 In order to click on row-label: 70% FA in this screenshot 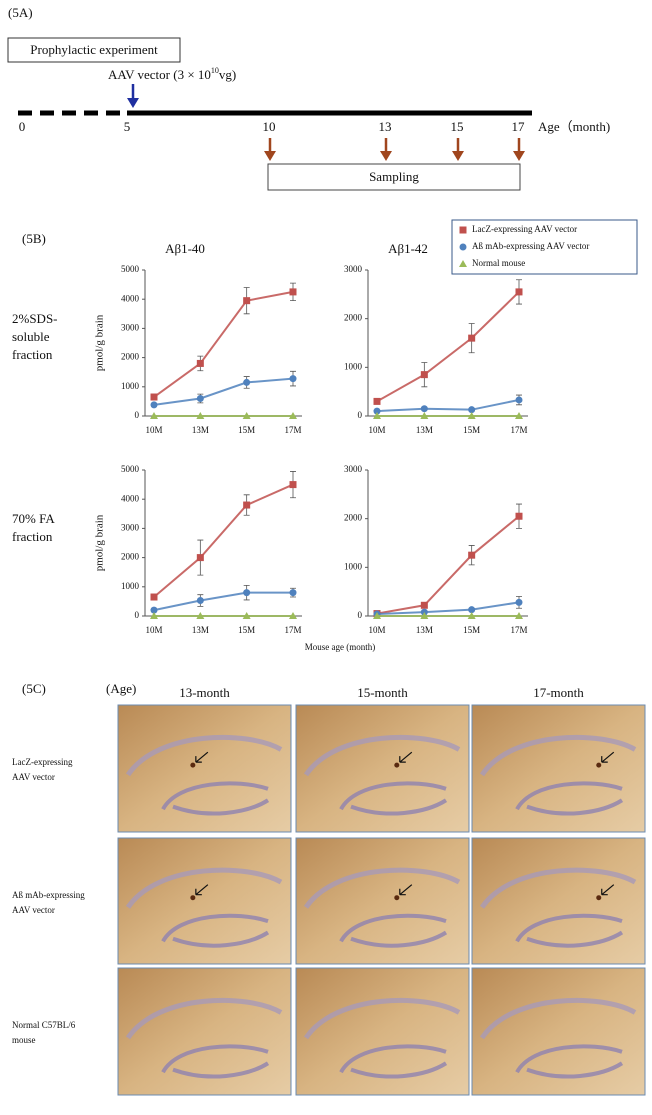, I will do `click(33, 518)`.